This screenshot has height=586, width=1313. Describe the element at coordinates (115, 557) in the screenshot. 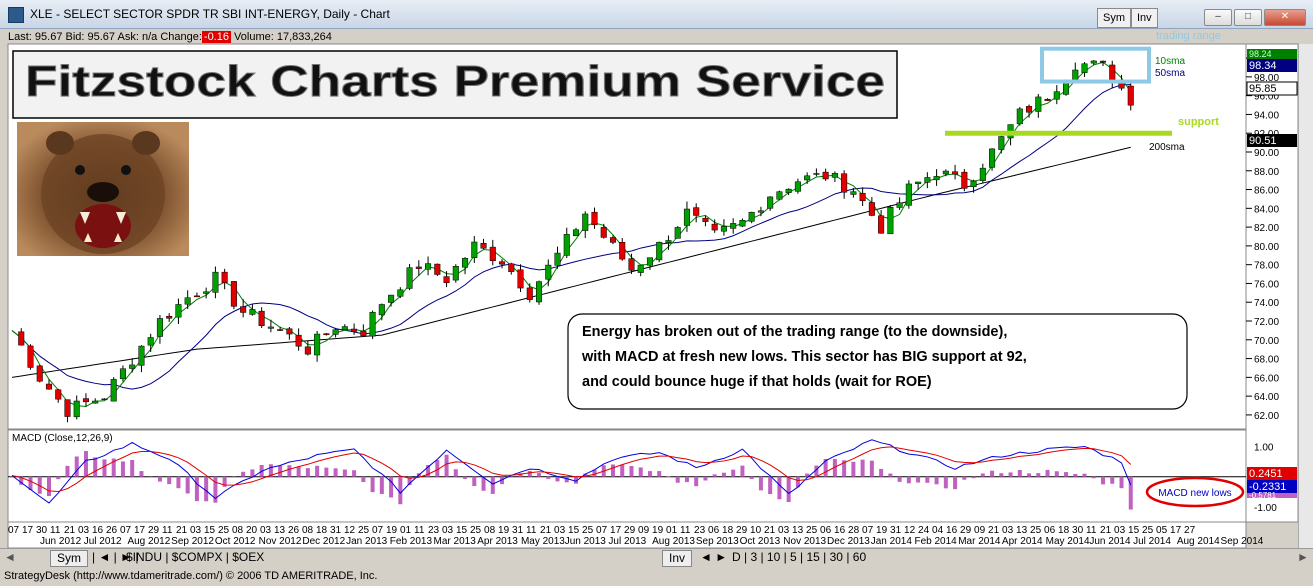

I see `nav-arrows-icon: | ◄ | ► |` at that location.